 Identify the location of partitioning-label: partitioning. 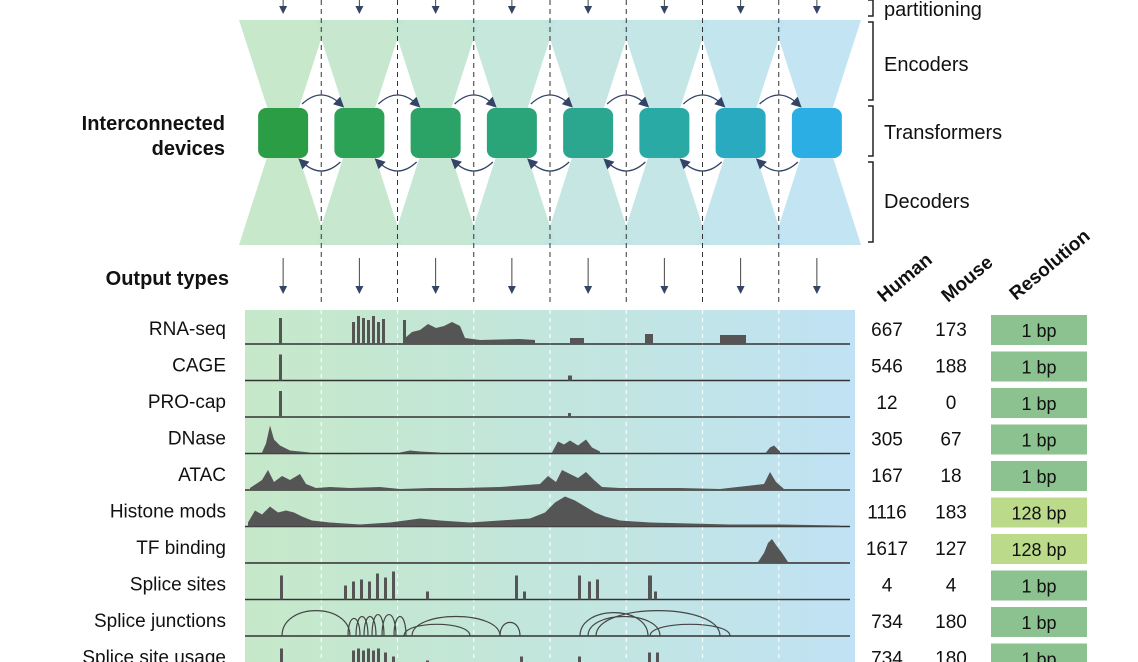
(933, 10).